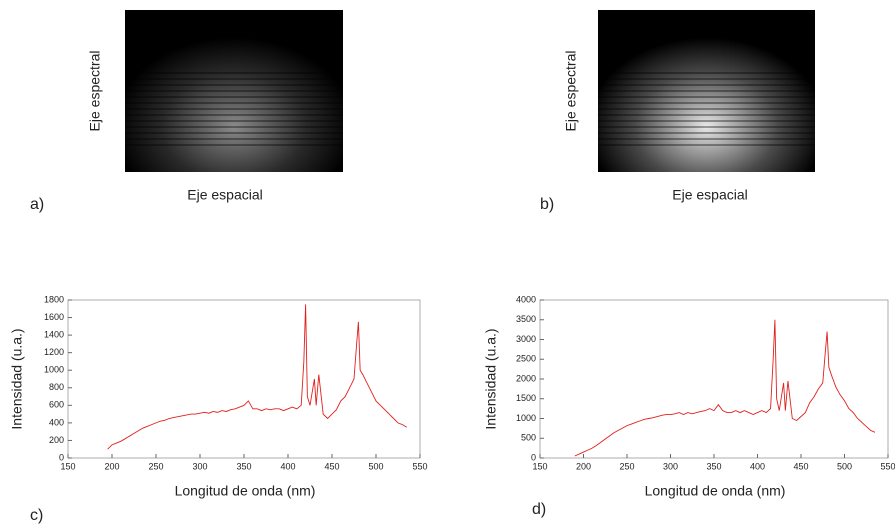 The height and width of the screenshot is (530, 895). Describe the element at coordinates (54, 334) in the screenshot. I see `y-tick-label: 1400` at that location.